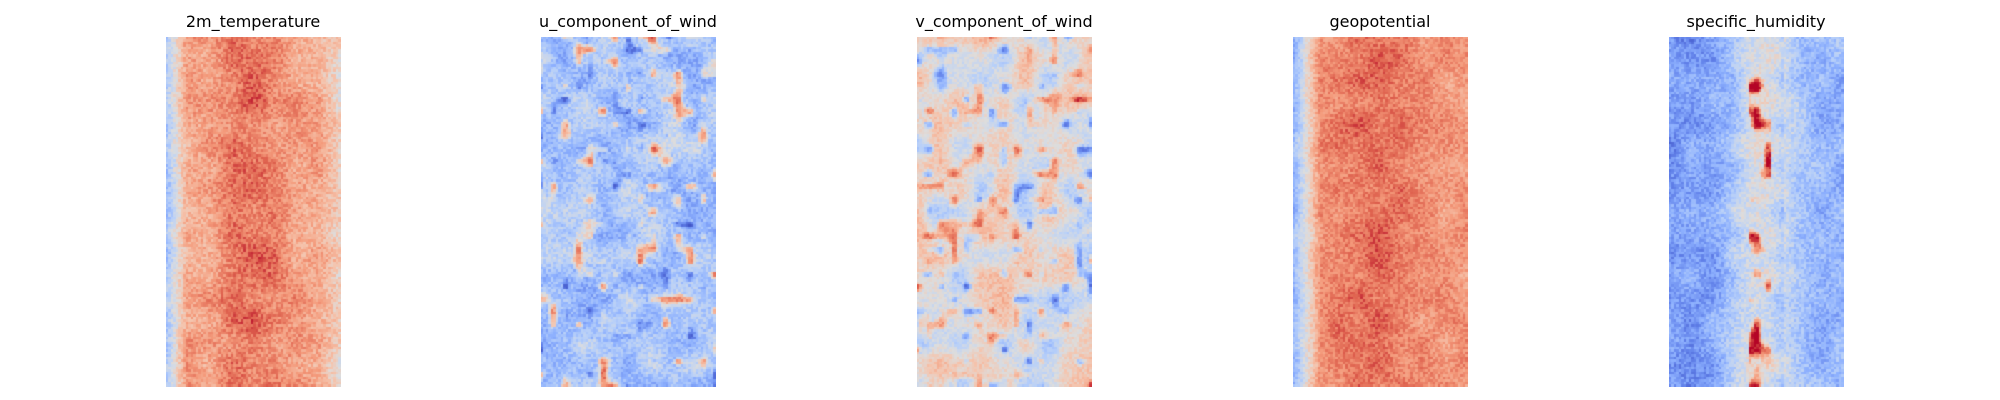  I want to click on heatmap-u-component-of-wind, so click(628, 212).